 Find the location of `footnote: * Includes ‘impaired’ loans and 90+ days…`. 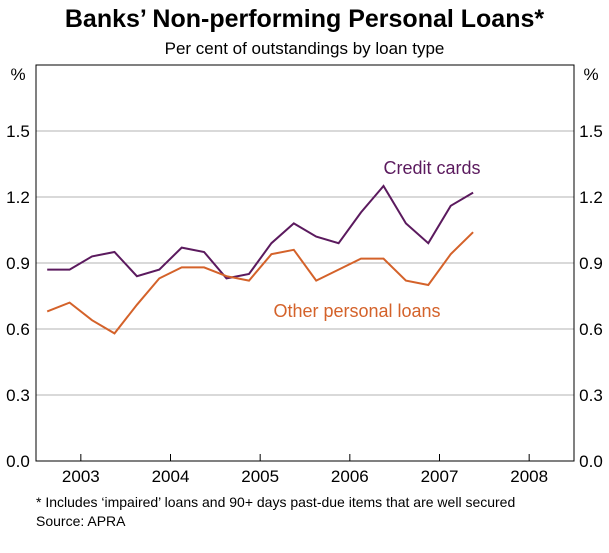

footnote: * Includes ‘impaired’ loans and 90+ days… is located at coordinates (275, 502).